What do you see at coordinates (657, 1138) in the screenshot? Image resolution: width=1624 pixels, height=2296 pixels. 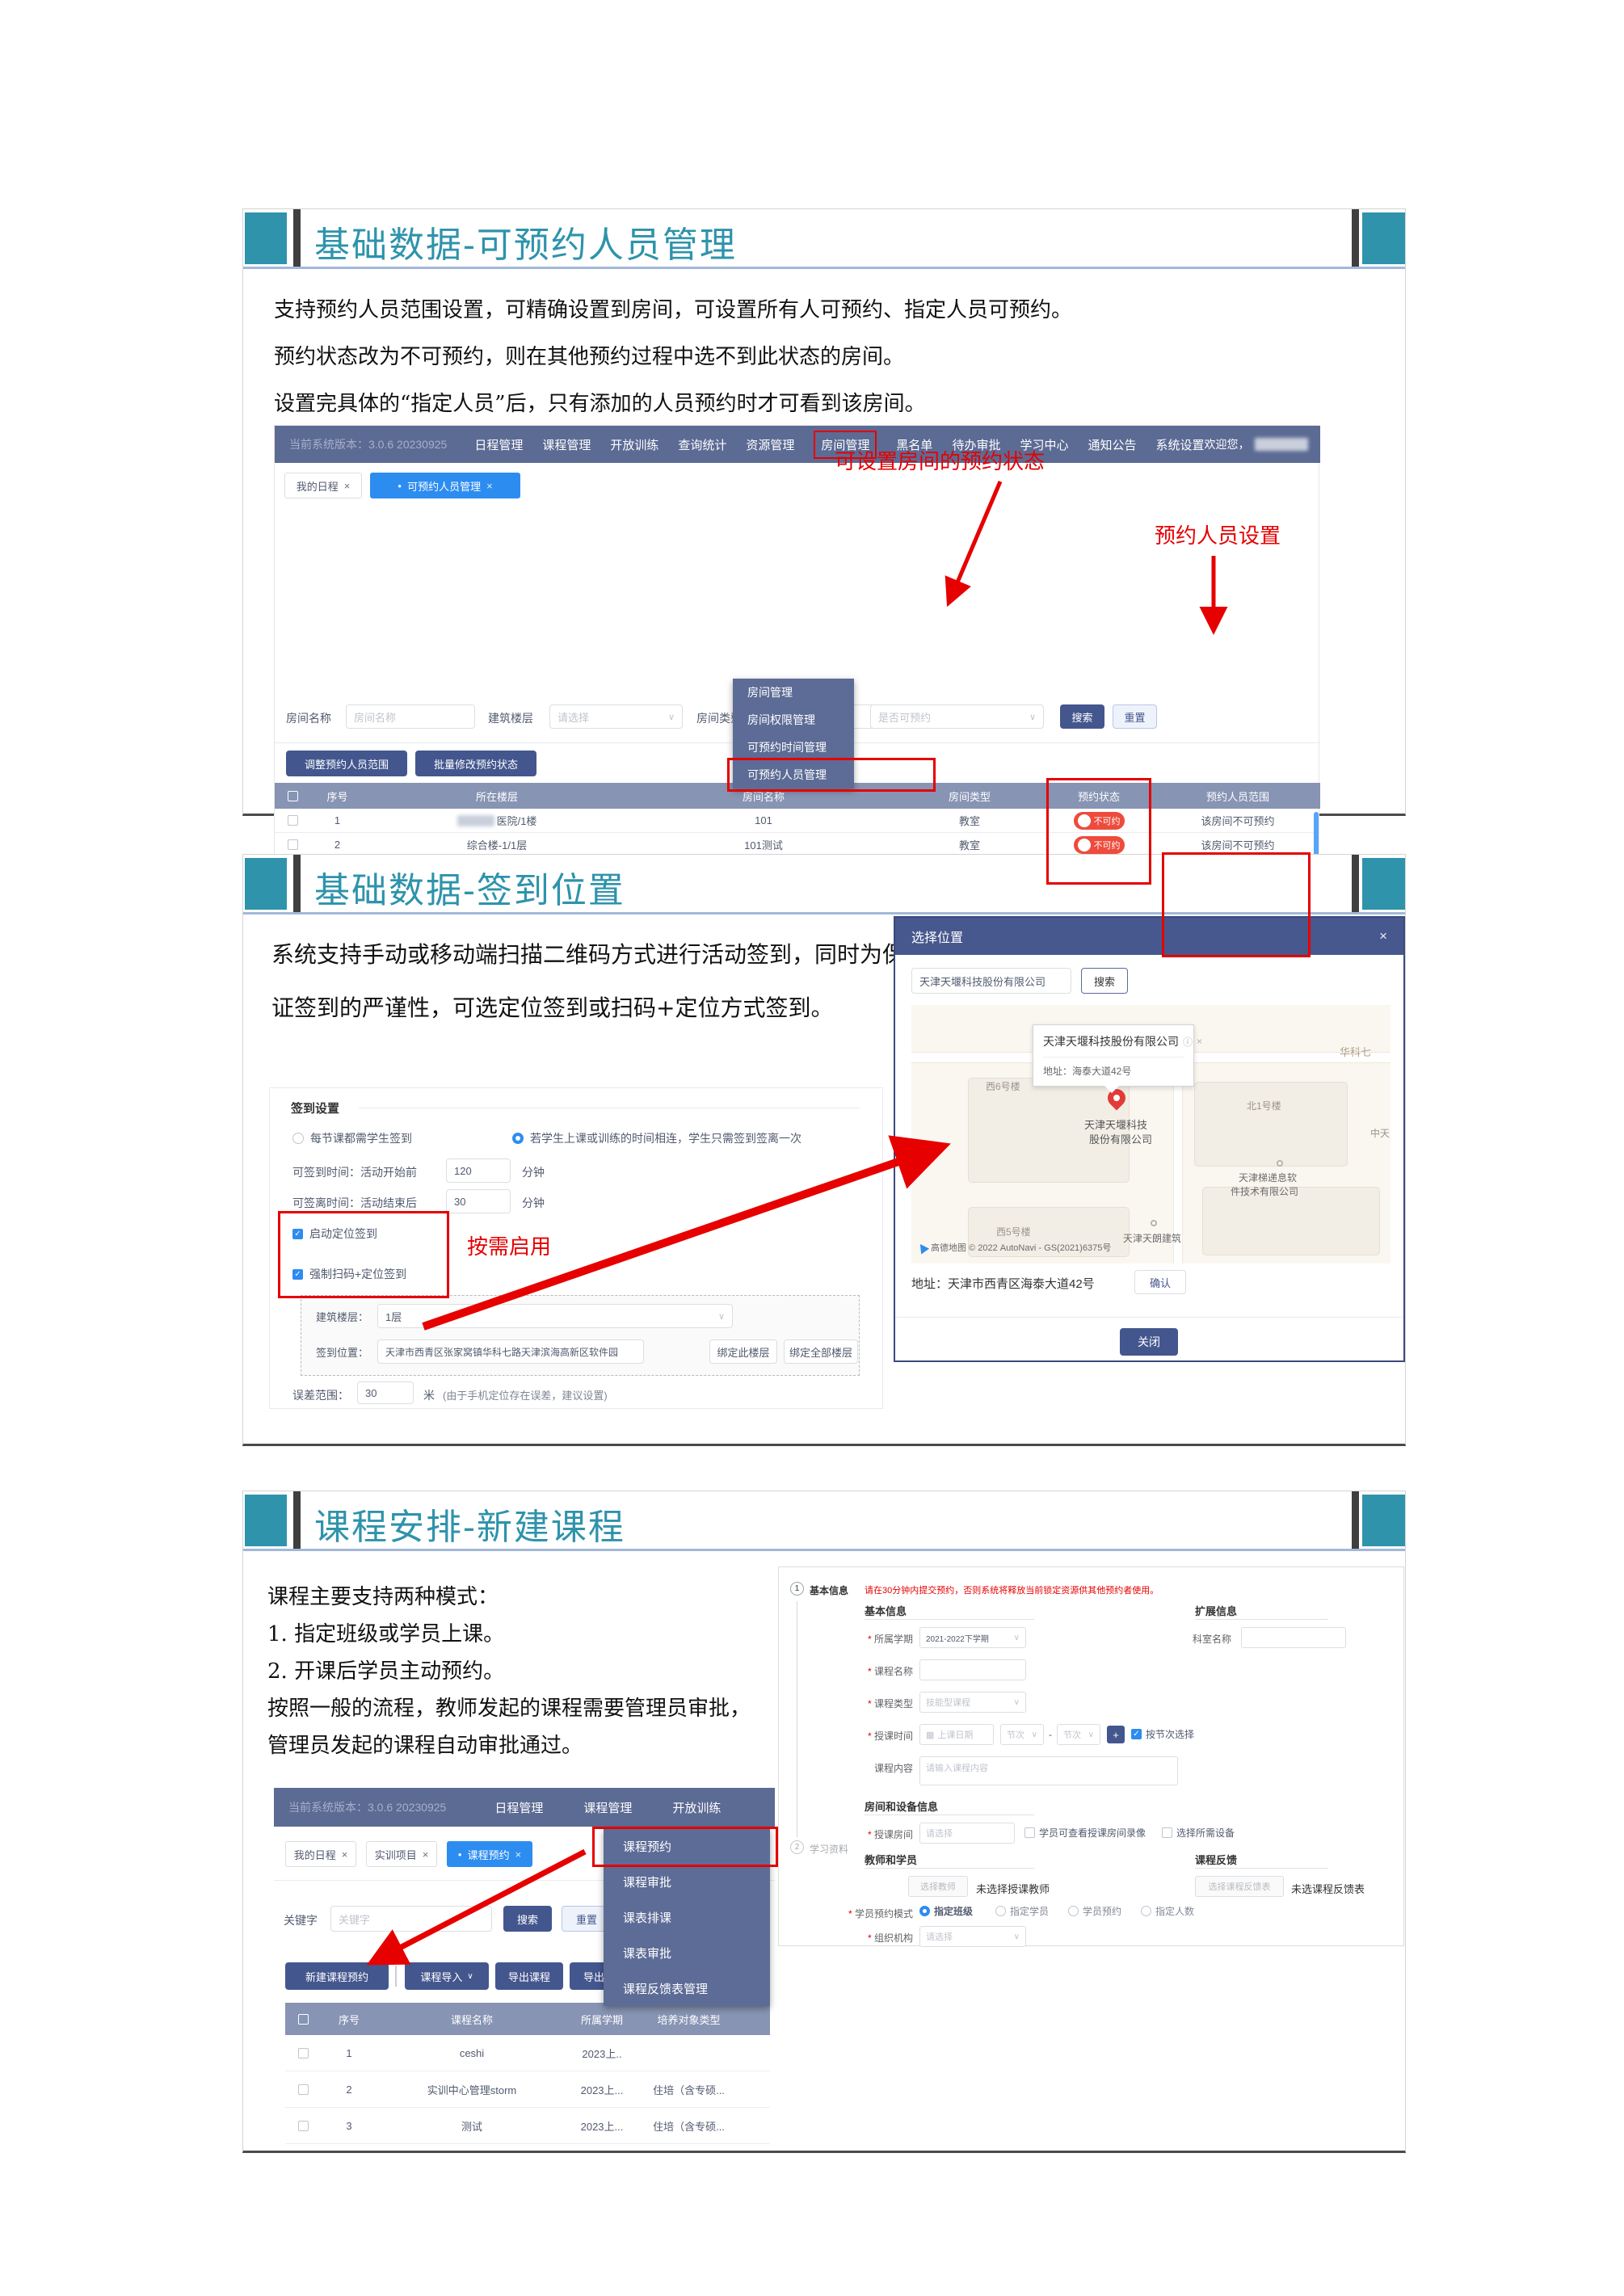 I see `radio-once: 若学生上课或训练的时间相连，学生只需签到签离一次` at bounding box center [657, 1138].